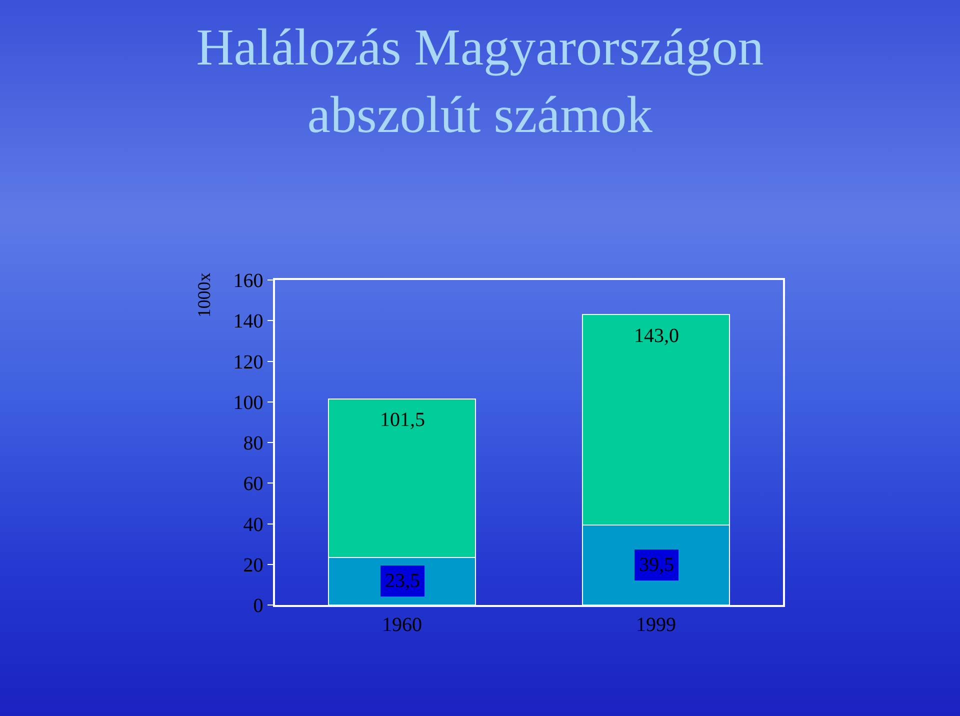 The image size is (960, 716). I want to click on x-tick-label: 1999, so click(656, 625).